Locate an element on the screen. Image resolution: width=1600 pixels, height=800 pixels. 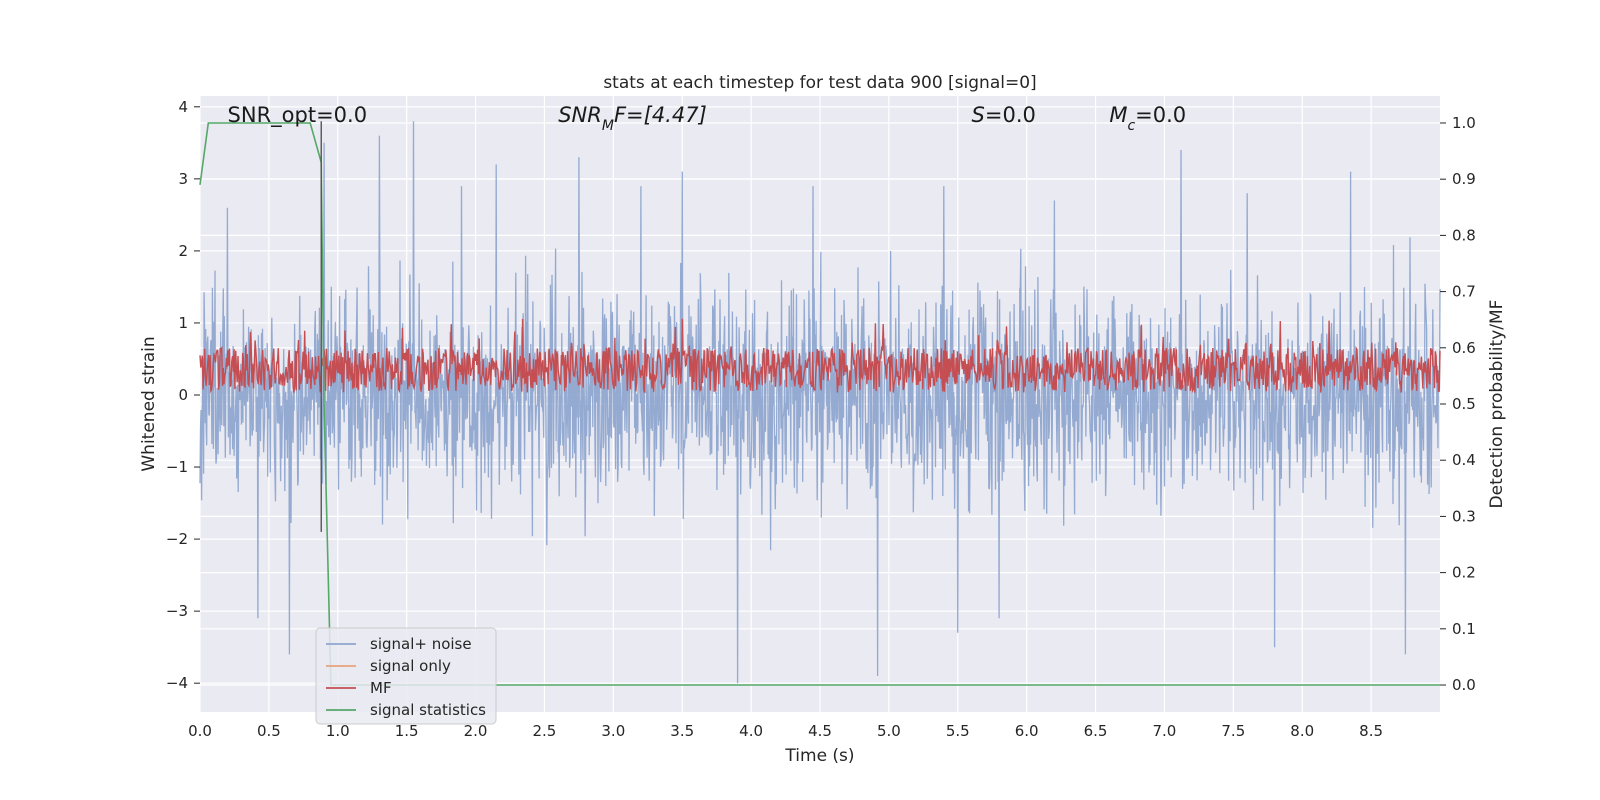
x-tick-label: 5.5 is located at coordinates (958, 731).